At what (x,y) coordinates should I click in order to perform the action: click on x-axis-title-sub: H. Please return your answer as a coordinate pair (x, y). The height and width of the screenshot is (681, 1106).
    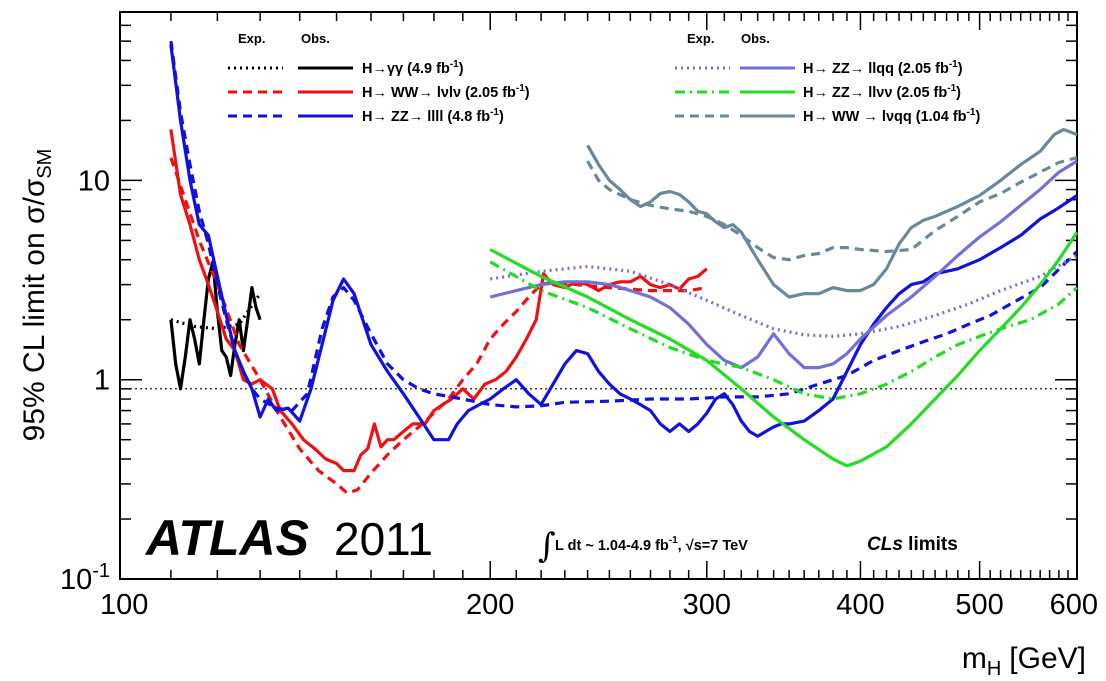
    Looking at the image, I should click on (994, 669).